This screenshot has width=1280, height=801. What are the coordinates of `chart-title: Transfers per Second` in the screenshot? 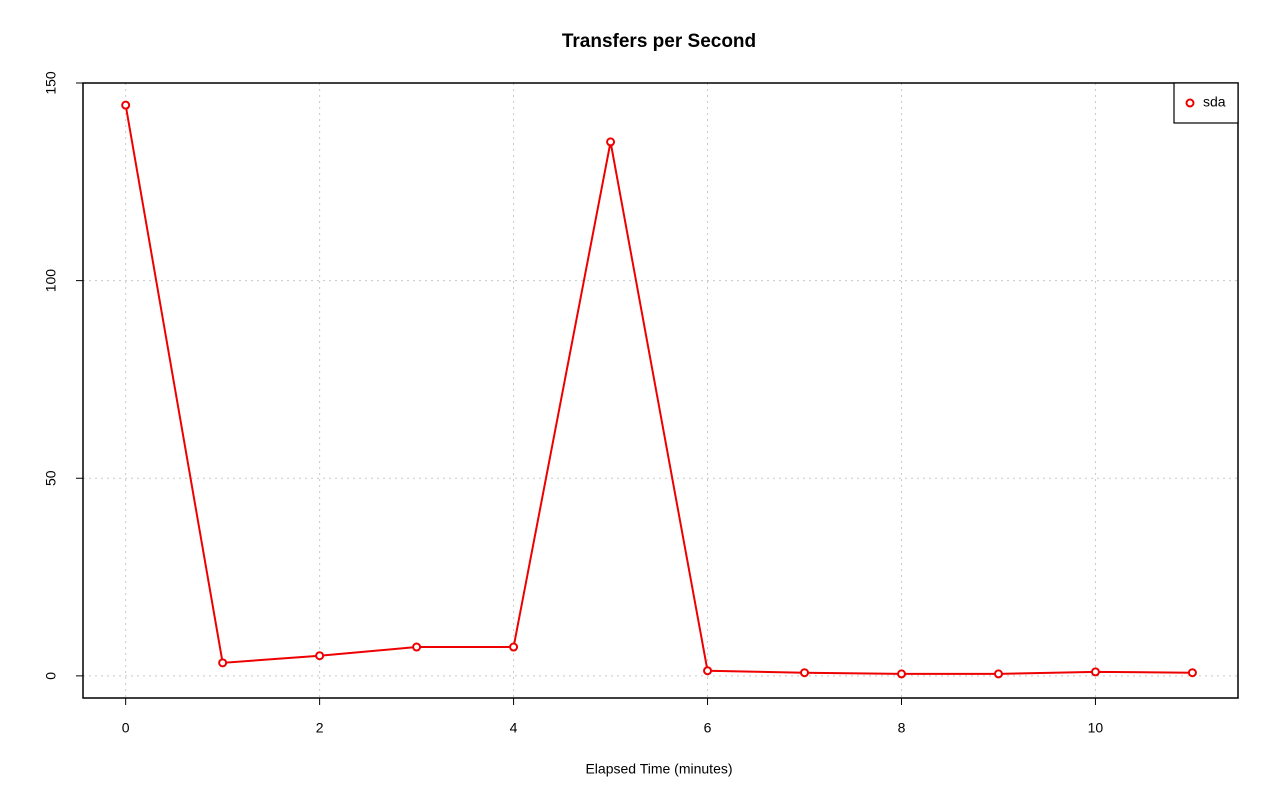 It's located at (659, 41).